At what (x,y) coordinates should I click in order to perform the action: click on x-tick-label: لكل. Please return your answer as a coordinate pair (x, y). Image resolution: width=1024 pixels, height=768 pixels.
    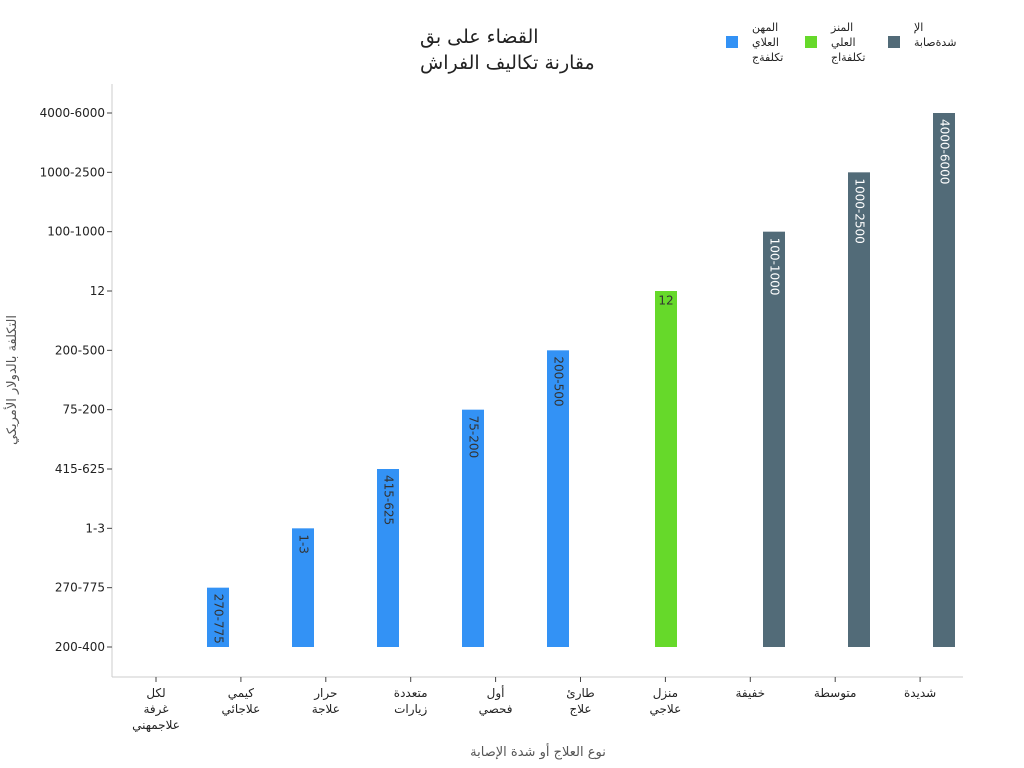
    Looking at the image, I should click on (155, 693).